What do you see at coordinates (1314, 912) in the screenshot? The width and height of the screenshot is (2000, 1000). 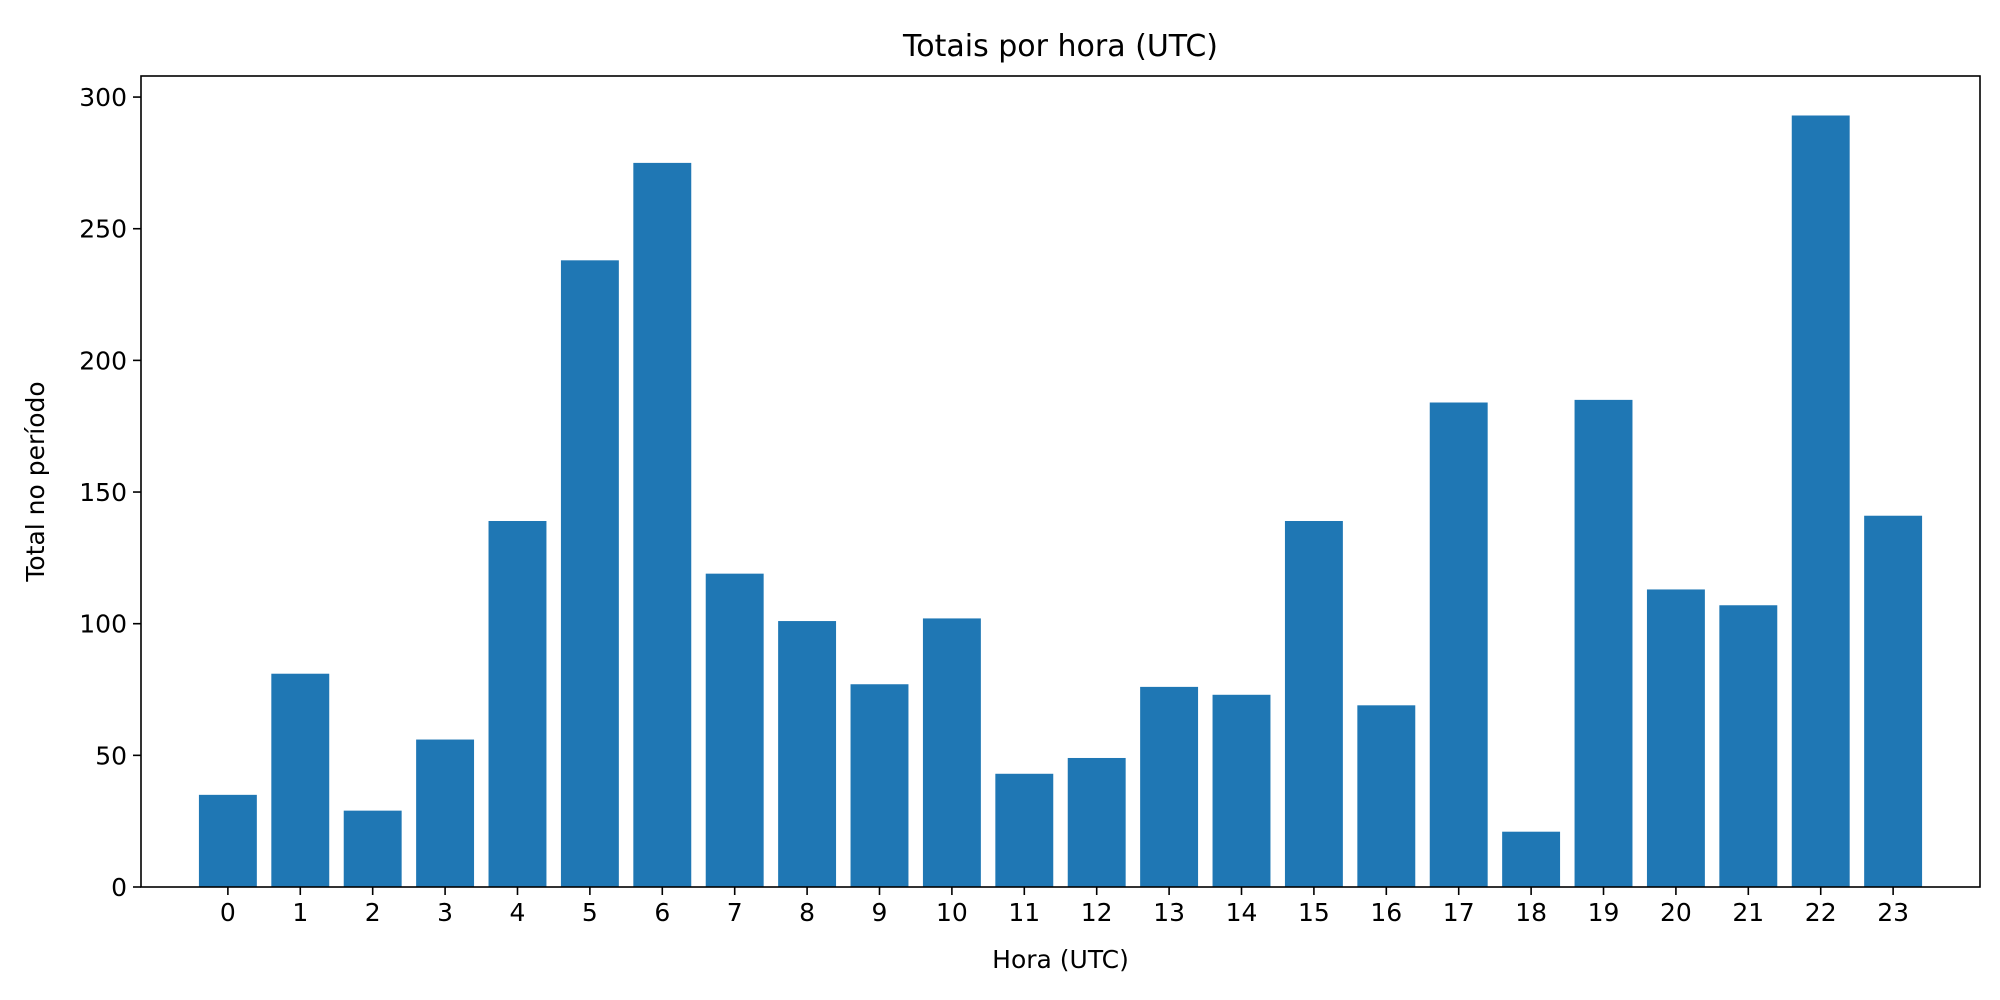 I see `x-tick-label: 15` at bounding box center [1314, 912].